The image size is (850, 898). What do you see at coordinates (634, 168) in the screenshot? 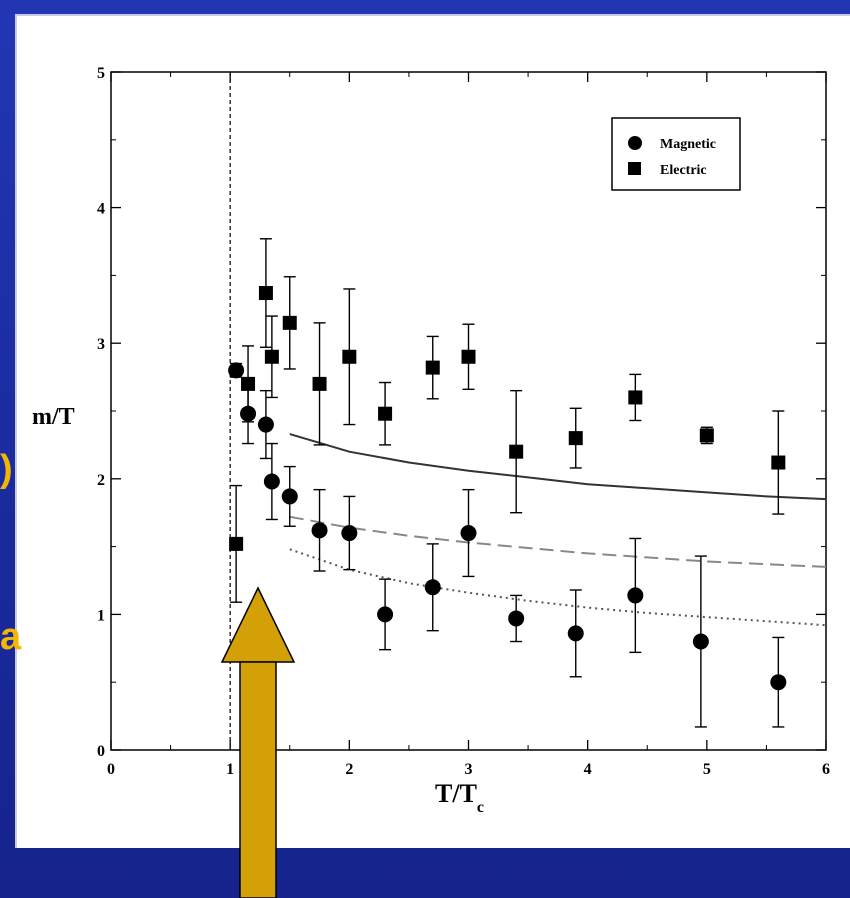
I see `legend-marker-electric` at bounding box center [634, 168].